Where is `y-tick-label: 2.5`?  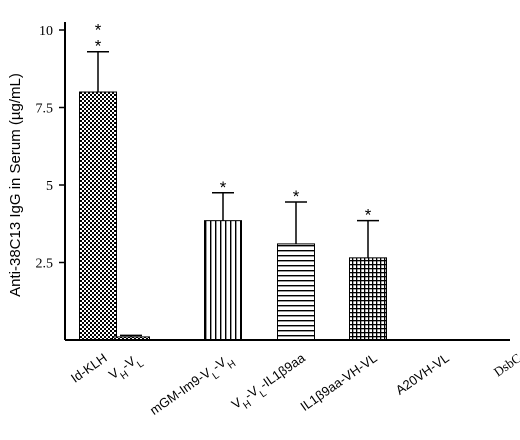 y-tick-label: 2.5 is located at coordinates (45, 264).